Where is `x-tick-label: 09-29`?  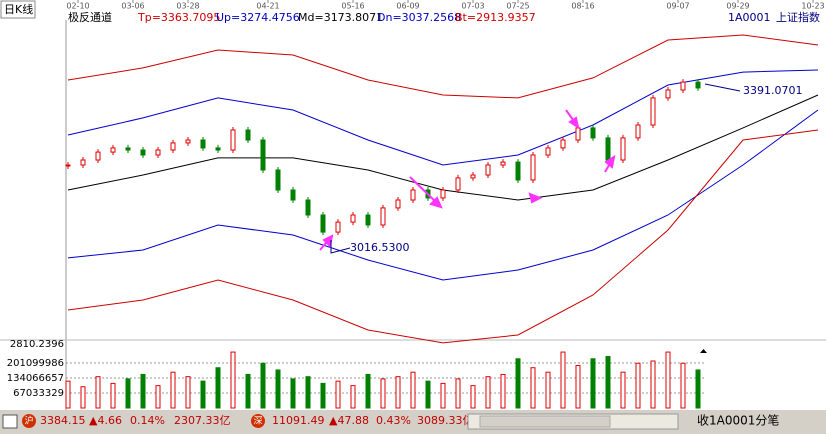
x-tick-label: 09-29 is located at coordinates (737, 6).